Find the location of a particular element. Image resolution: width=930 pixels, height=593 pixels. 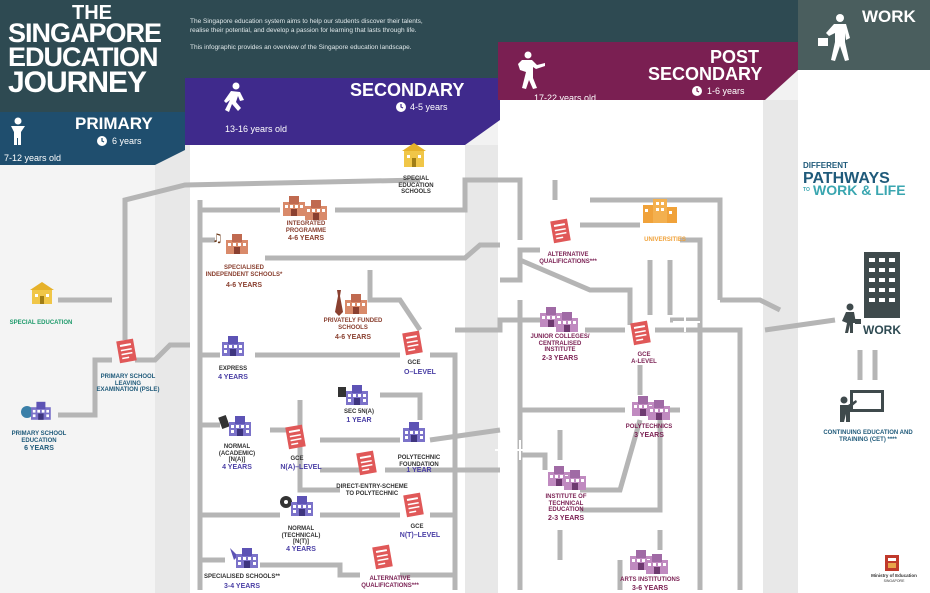

clock-icon-post-secondary is located at coordinates (697, 91).